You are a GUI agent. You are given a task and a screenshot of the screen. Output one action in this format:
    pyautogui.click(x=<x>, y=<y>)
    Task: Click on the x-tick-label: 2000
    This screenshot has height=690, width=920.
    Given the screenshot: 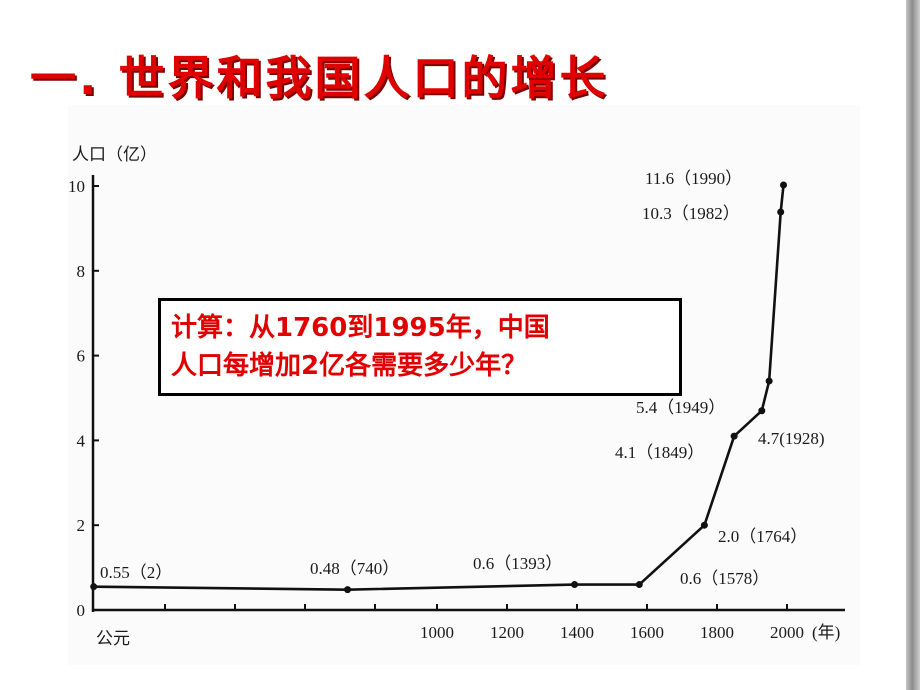 What is the action you would take?
    pyautogui.click(x=787, y=632)
    